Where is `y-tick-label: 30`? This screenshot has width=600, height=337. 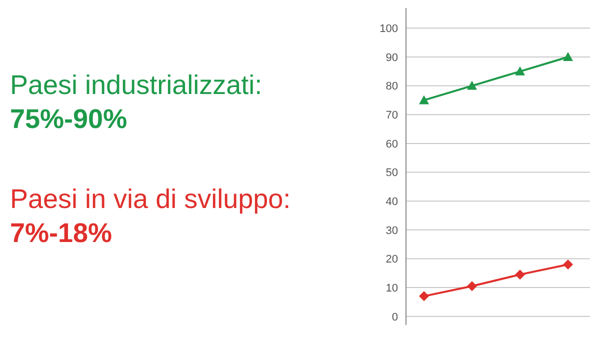
y-tick-label: 30 is located at coordinates (392, 230).